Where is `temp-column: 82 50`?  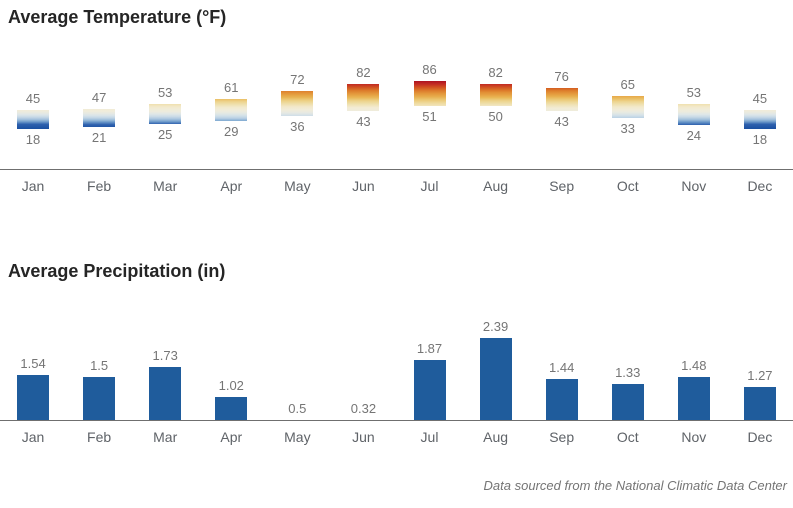
temp-column: 82 50 is located at coordinates (496, 102).